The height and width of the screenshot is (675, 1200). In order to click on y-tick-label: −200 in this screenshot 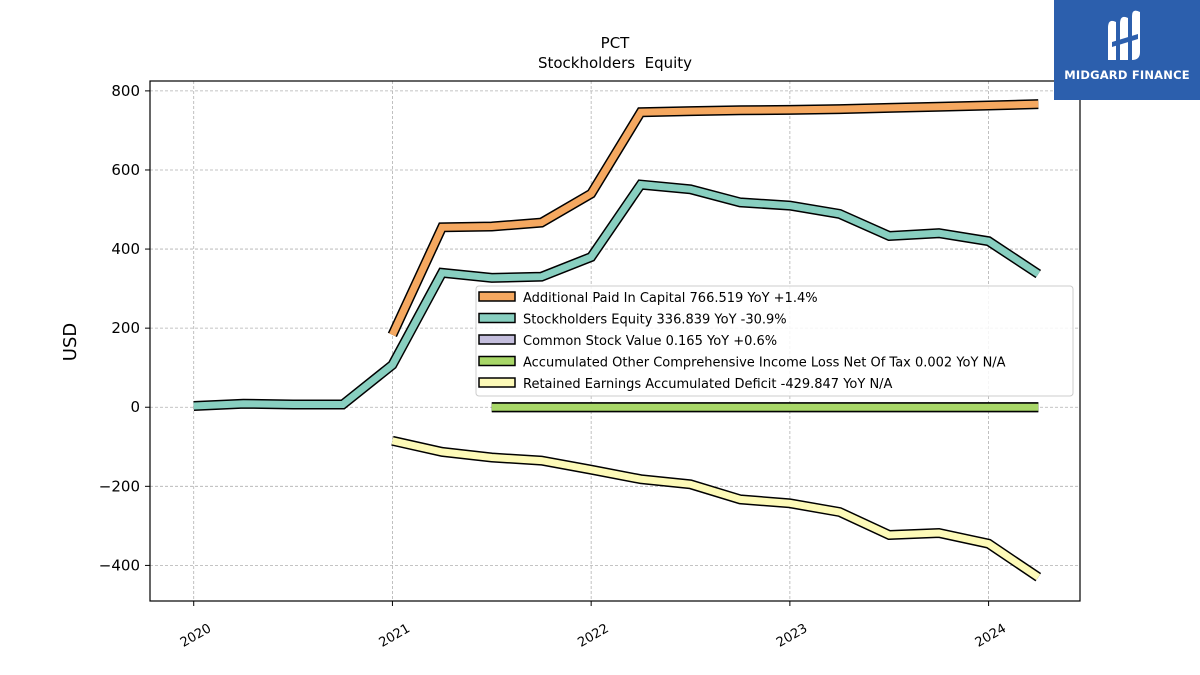, I will do `click(119, 486)`.